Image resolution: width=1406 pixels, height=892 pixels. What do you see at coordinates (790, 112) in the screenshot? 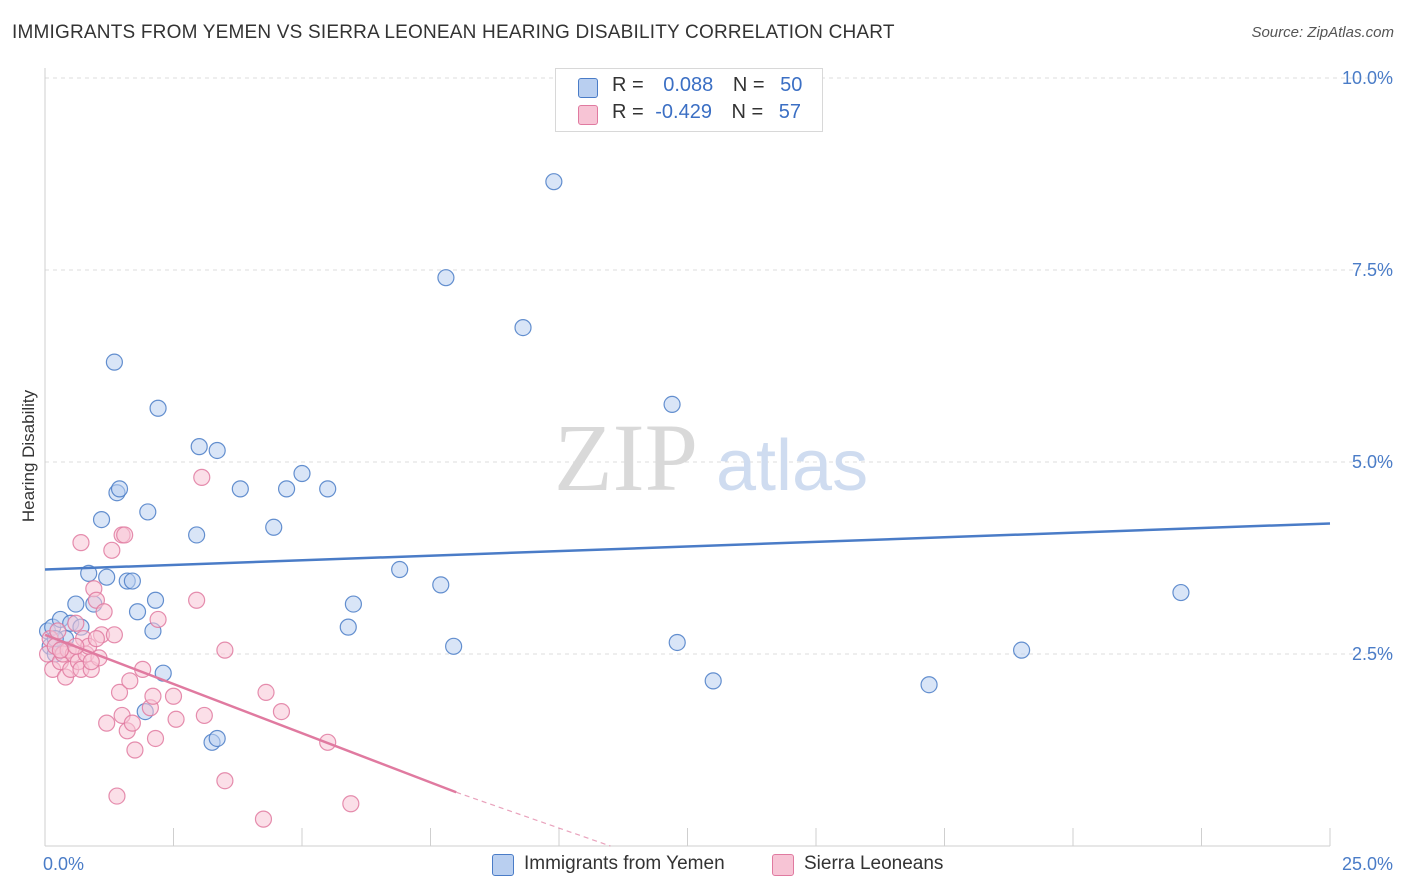
I see `legend-n-value: 57` at bounding box center [790, 112].